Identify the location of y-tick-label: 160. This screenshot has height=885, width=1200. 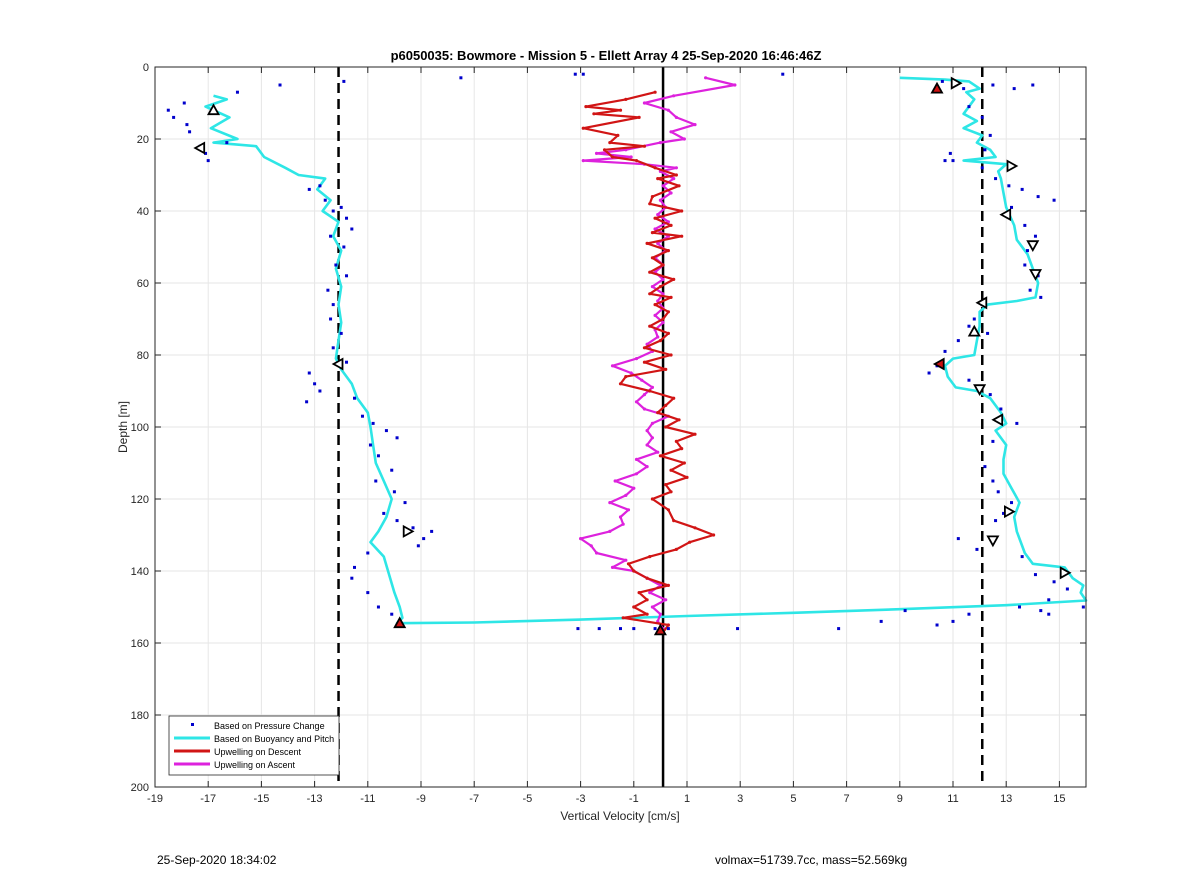
(140, 644).